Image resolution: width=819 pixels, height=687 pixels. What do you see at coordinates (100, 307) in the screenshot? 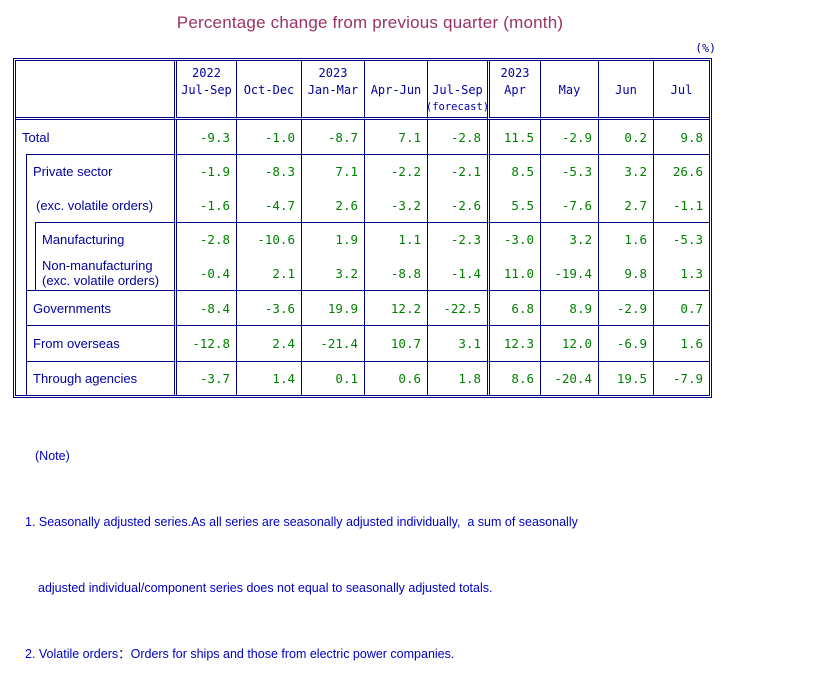
I see `row-label-governments: Governments` at bounding box center [100, 307].